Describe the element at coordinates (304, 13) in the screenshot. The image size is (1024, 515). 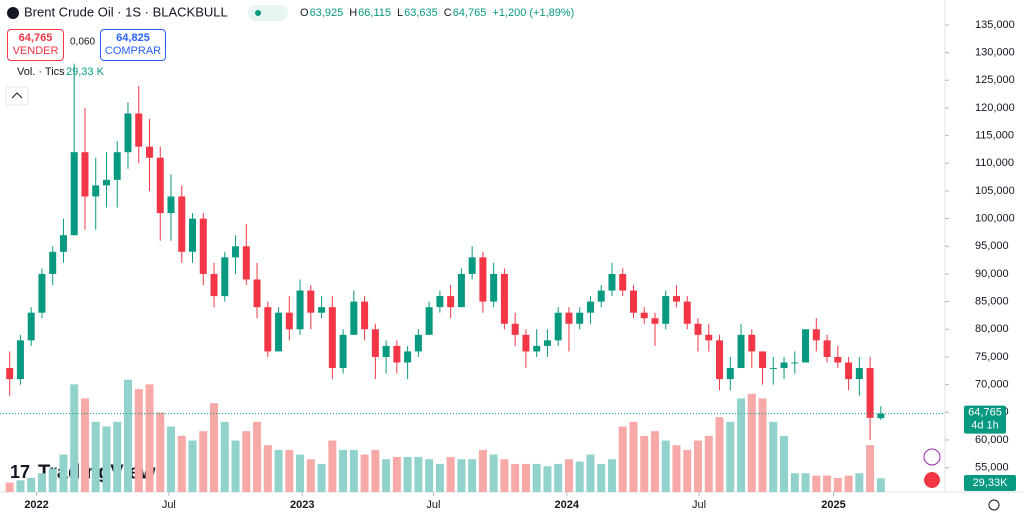
I see `header-key: O` at that location.